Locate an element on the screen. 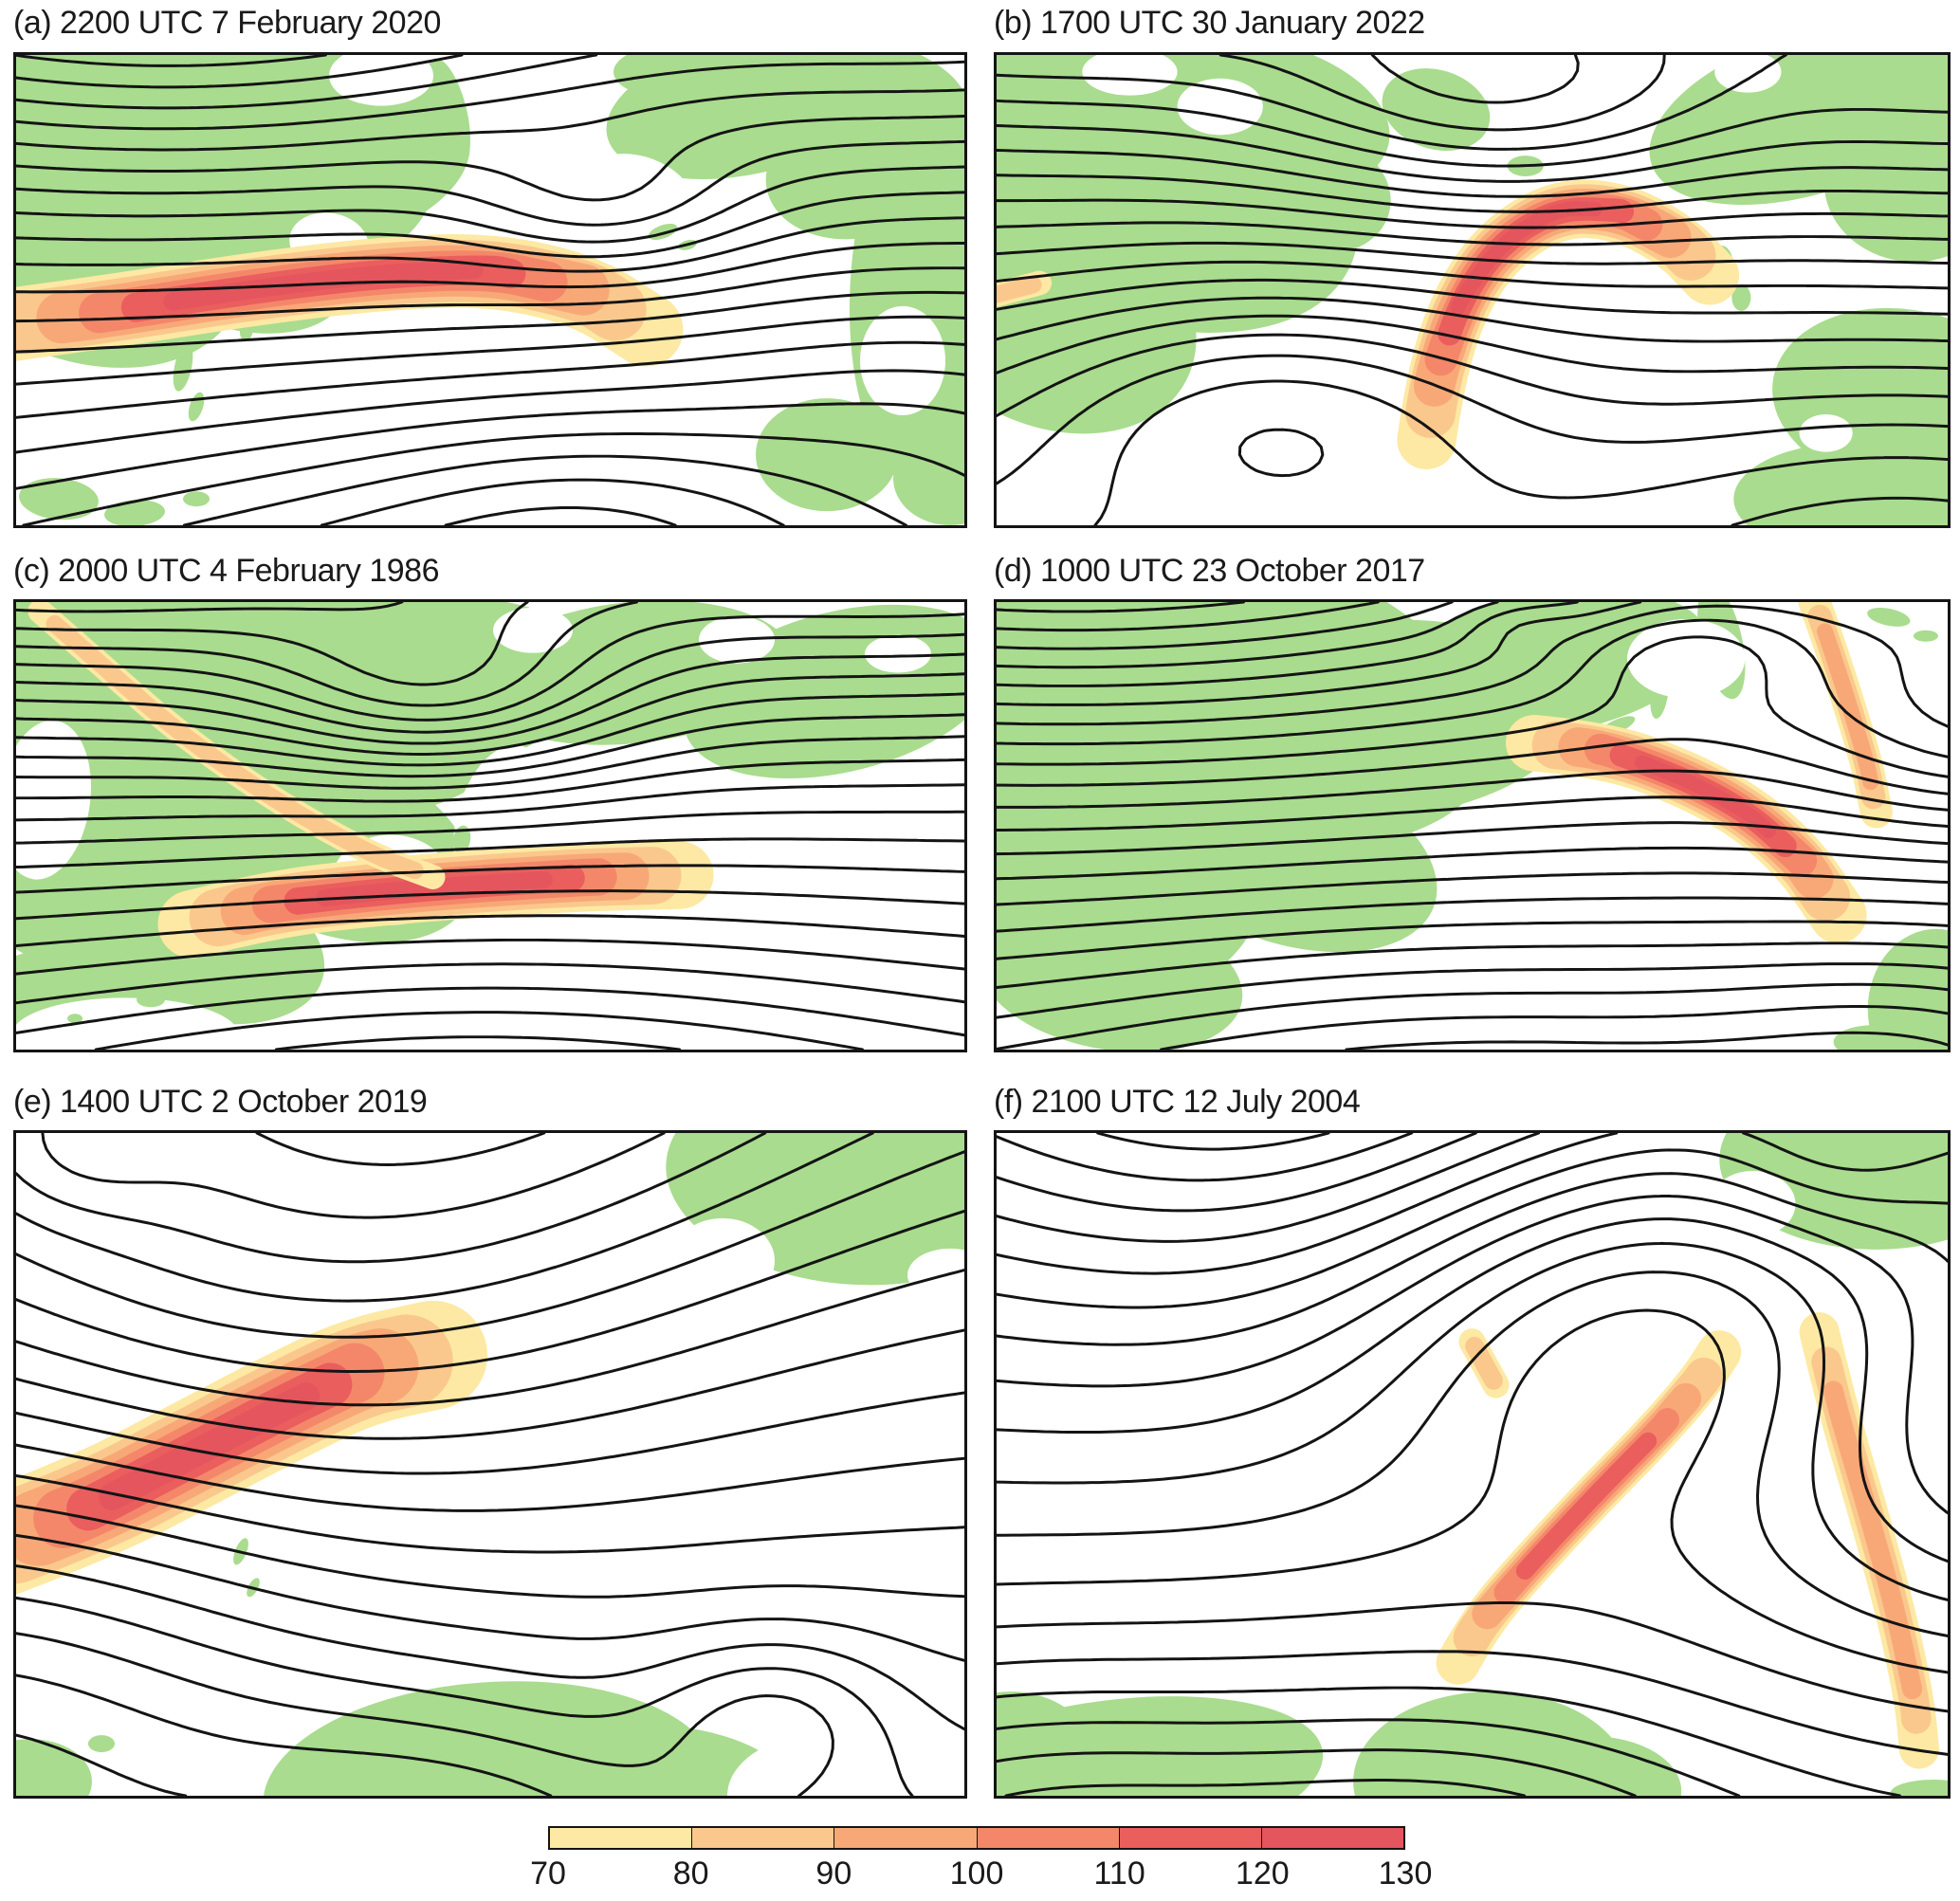  panel-b-map is located at coordinates (1472, 290).